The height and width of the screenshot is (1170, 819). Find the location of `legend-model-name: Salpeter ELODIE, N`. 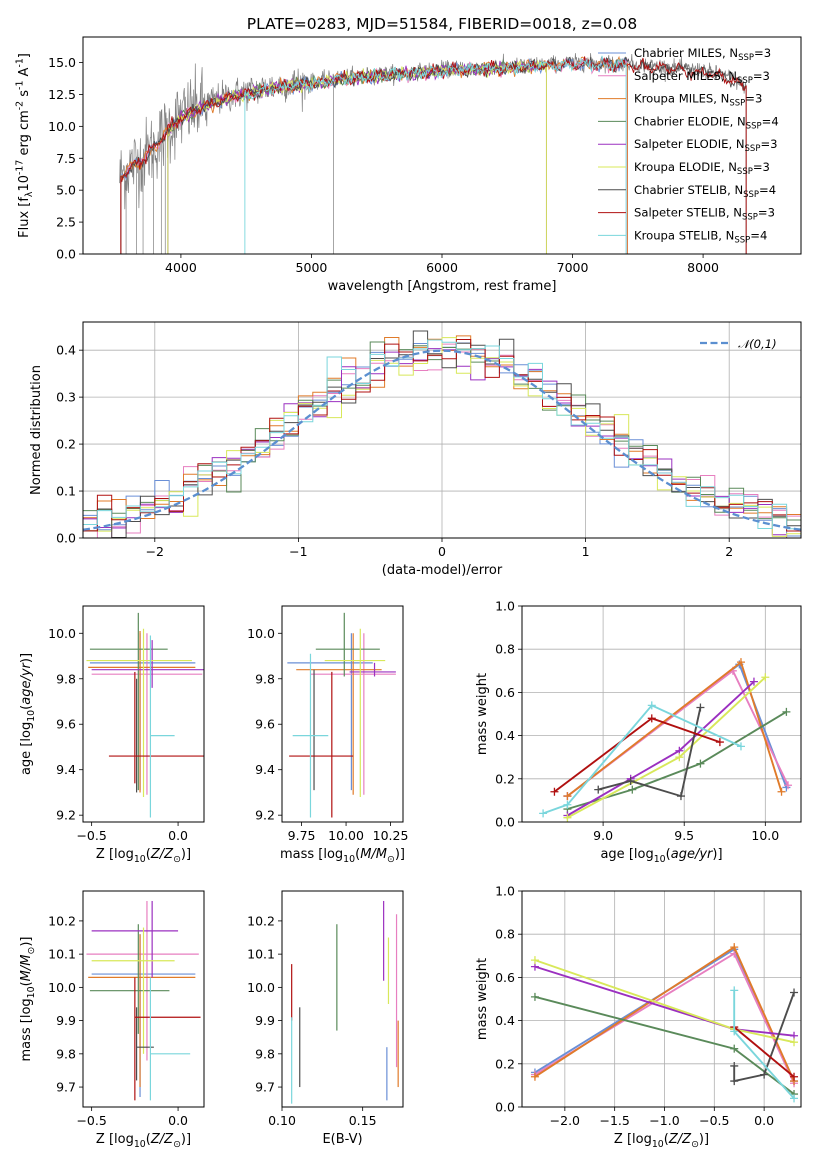

legend-model-name: Salpeter ELODIE, N is located at coordinates (689, 144).